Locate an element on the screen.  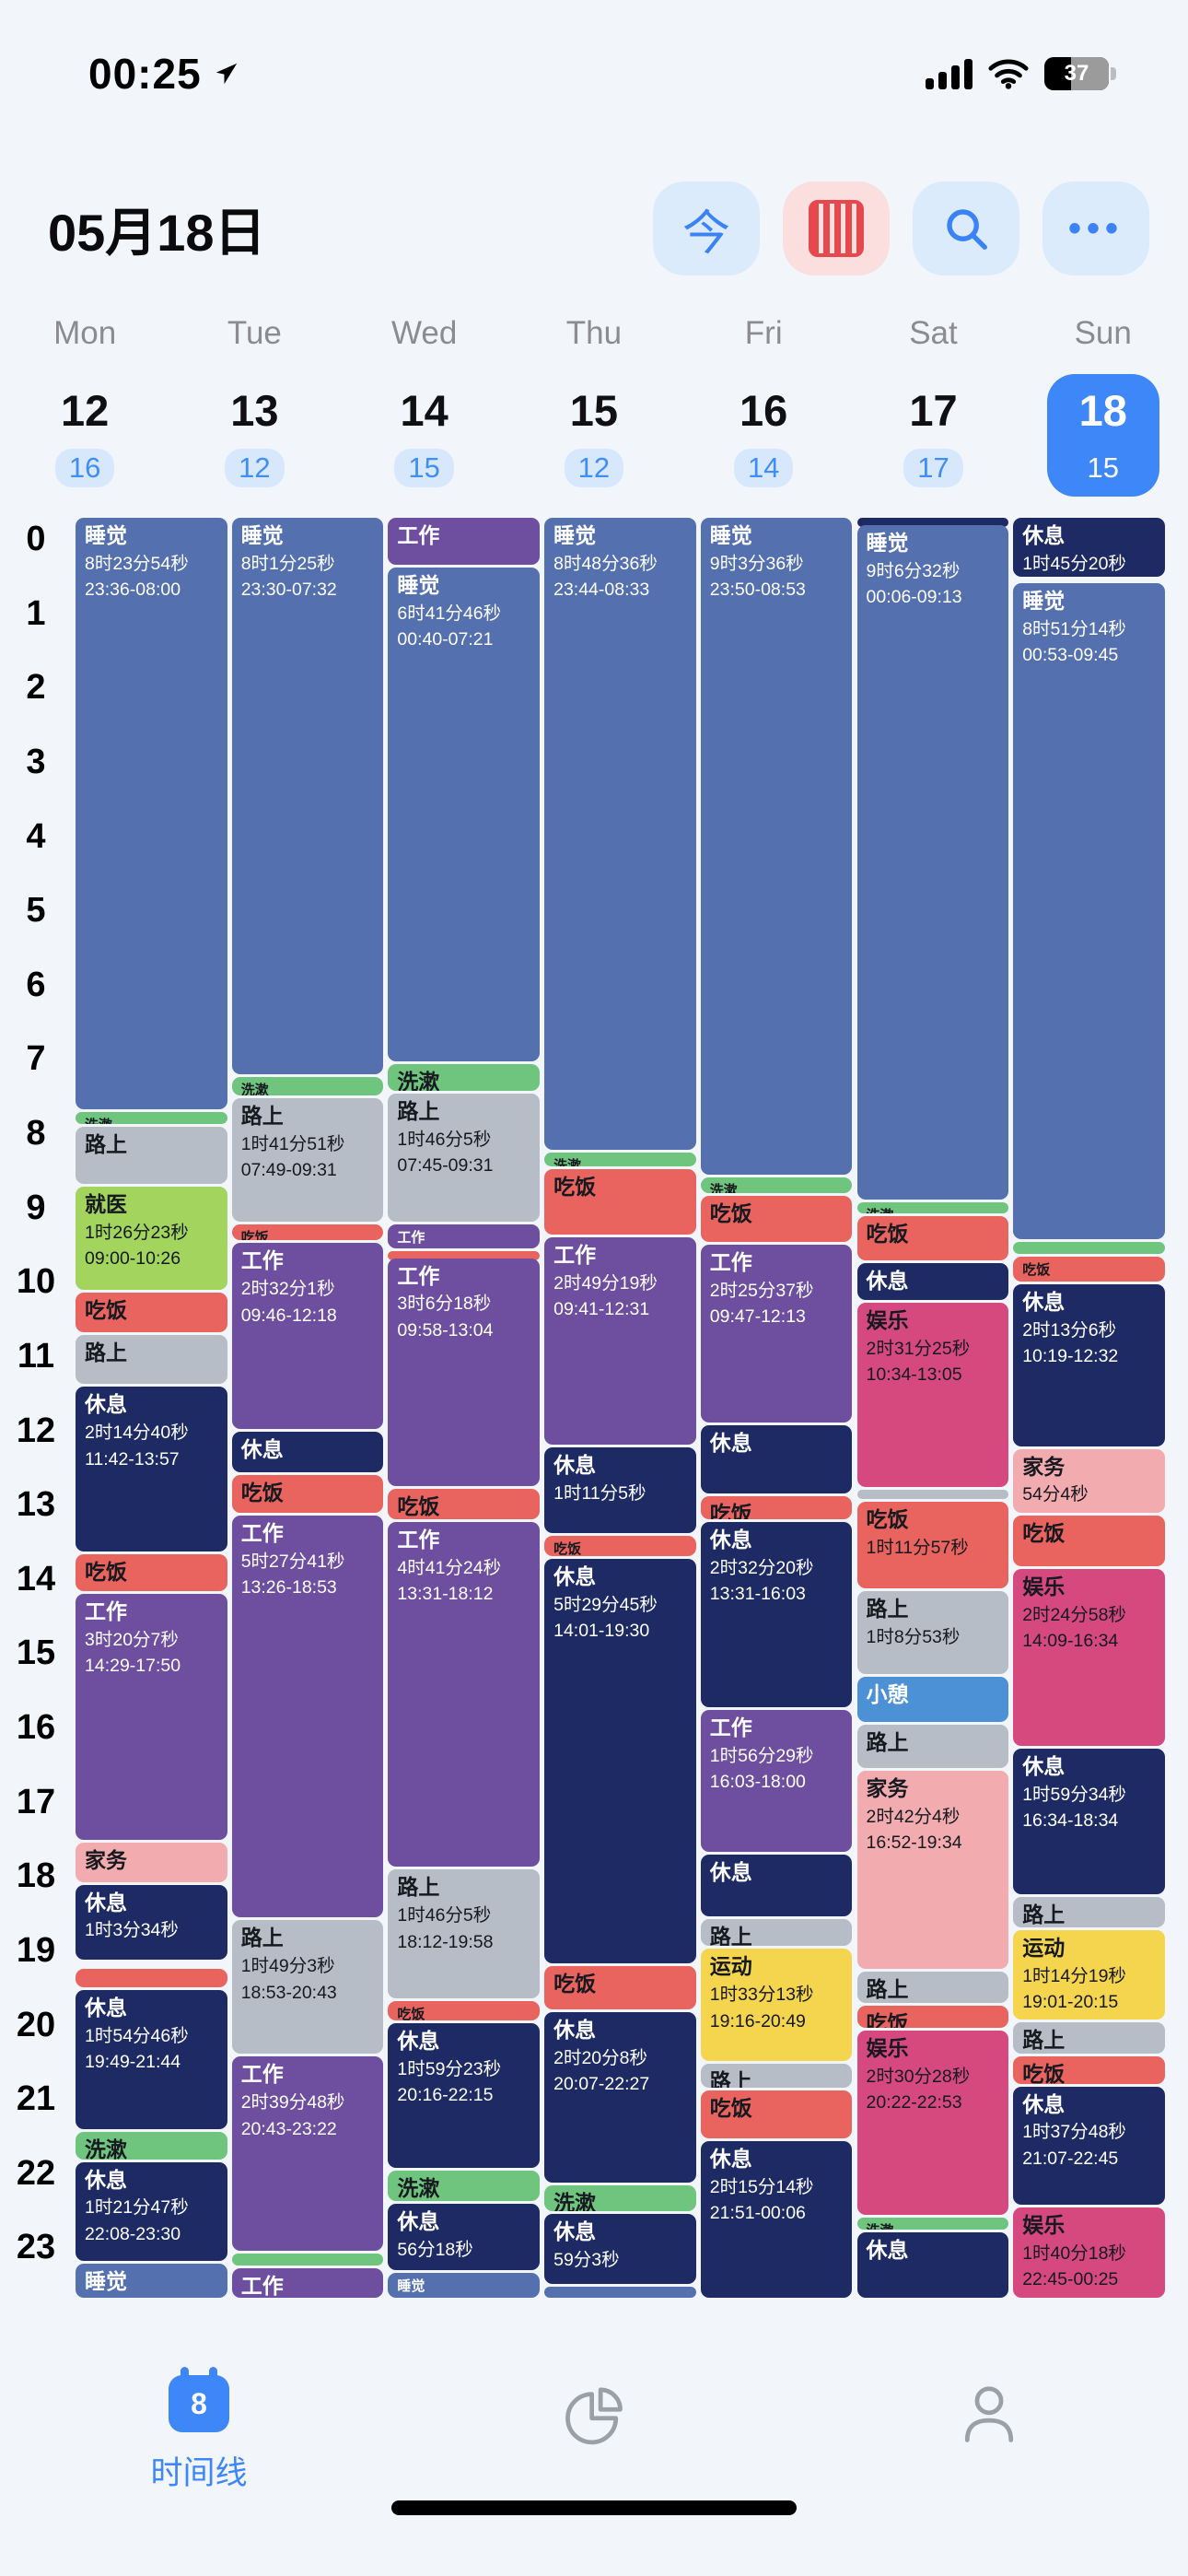
more-button: ••• is located at coordinates (1095, 228).